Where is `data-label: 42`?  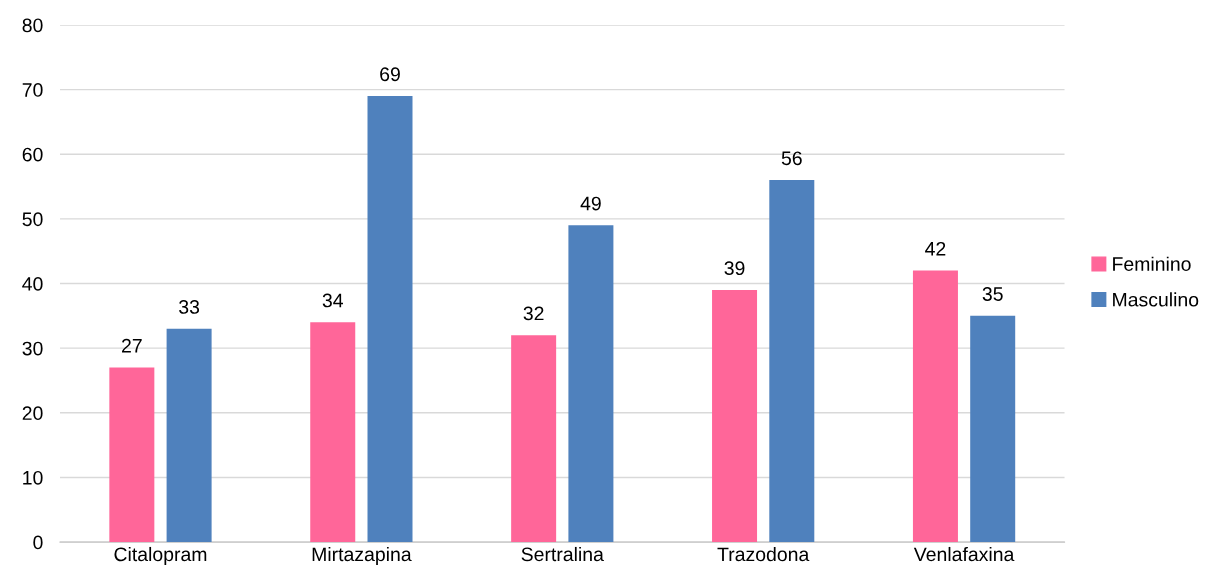 data-label: 42 is located at coordinates (935, 248).